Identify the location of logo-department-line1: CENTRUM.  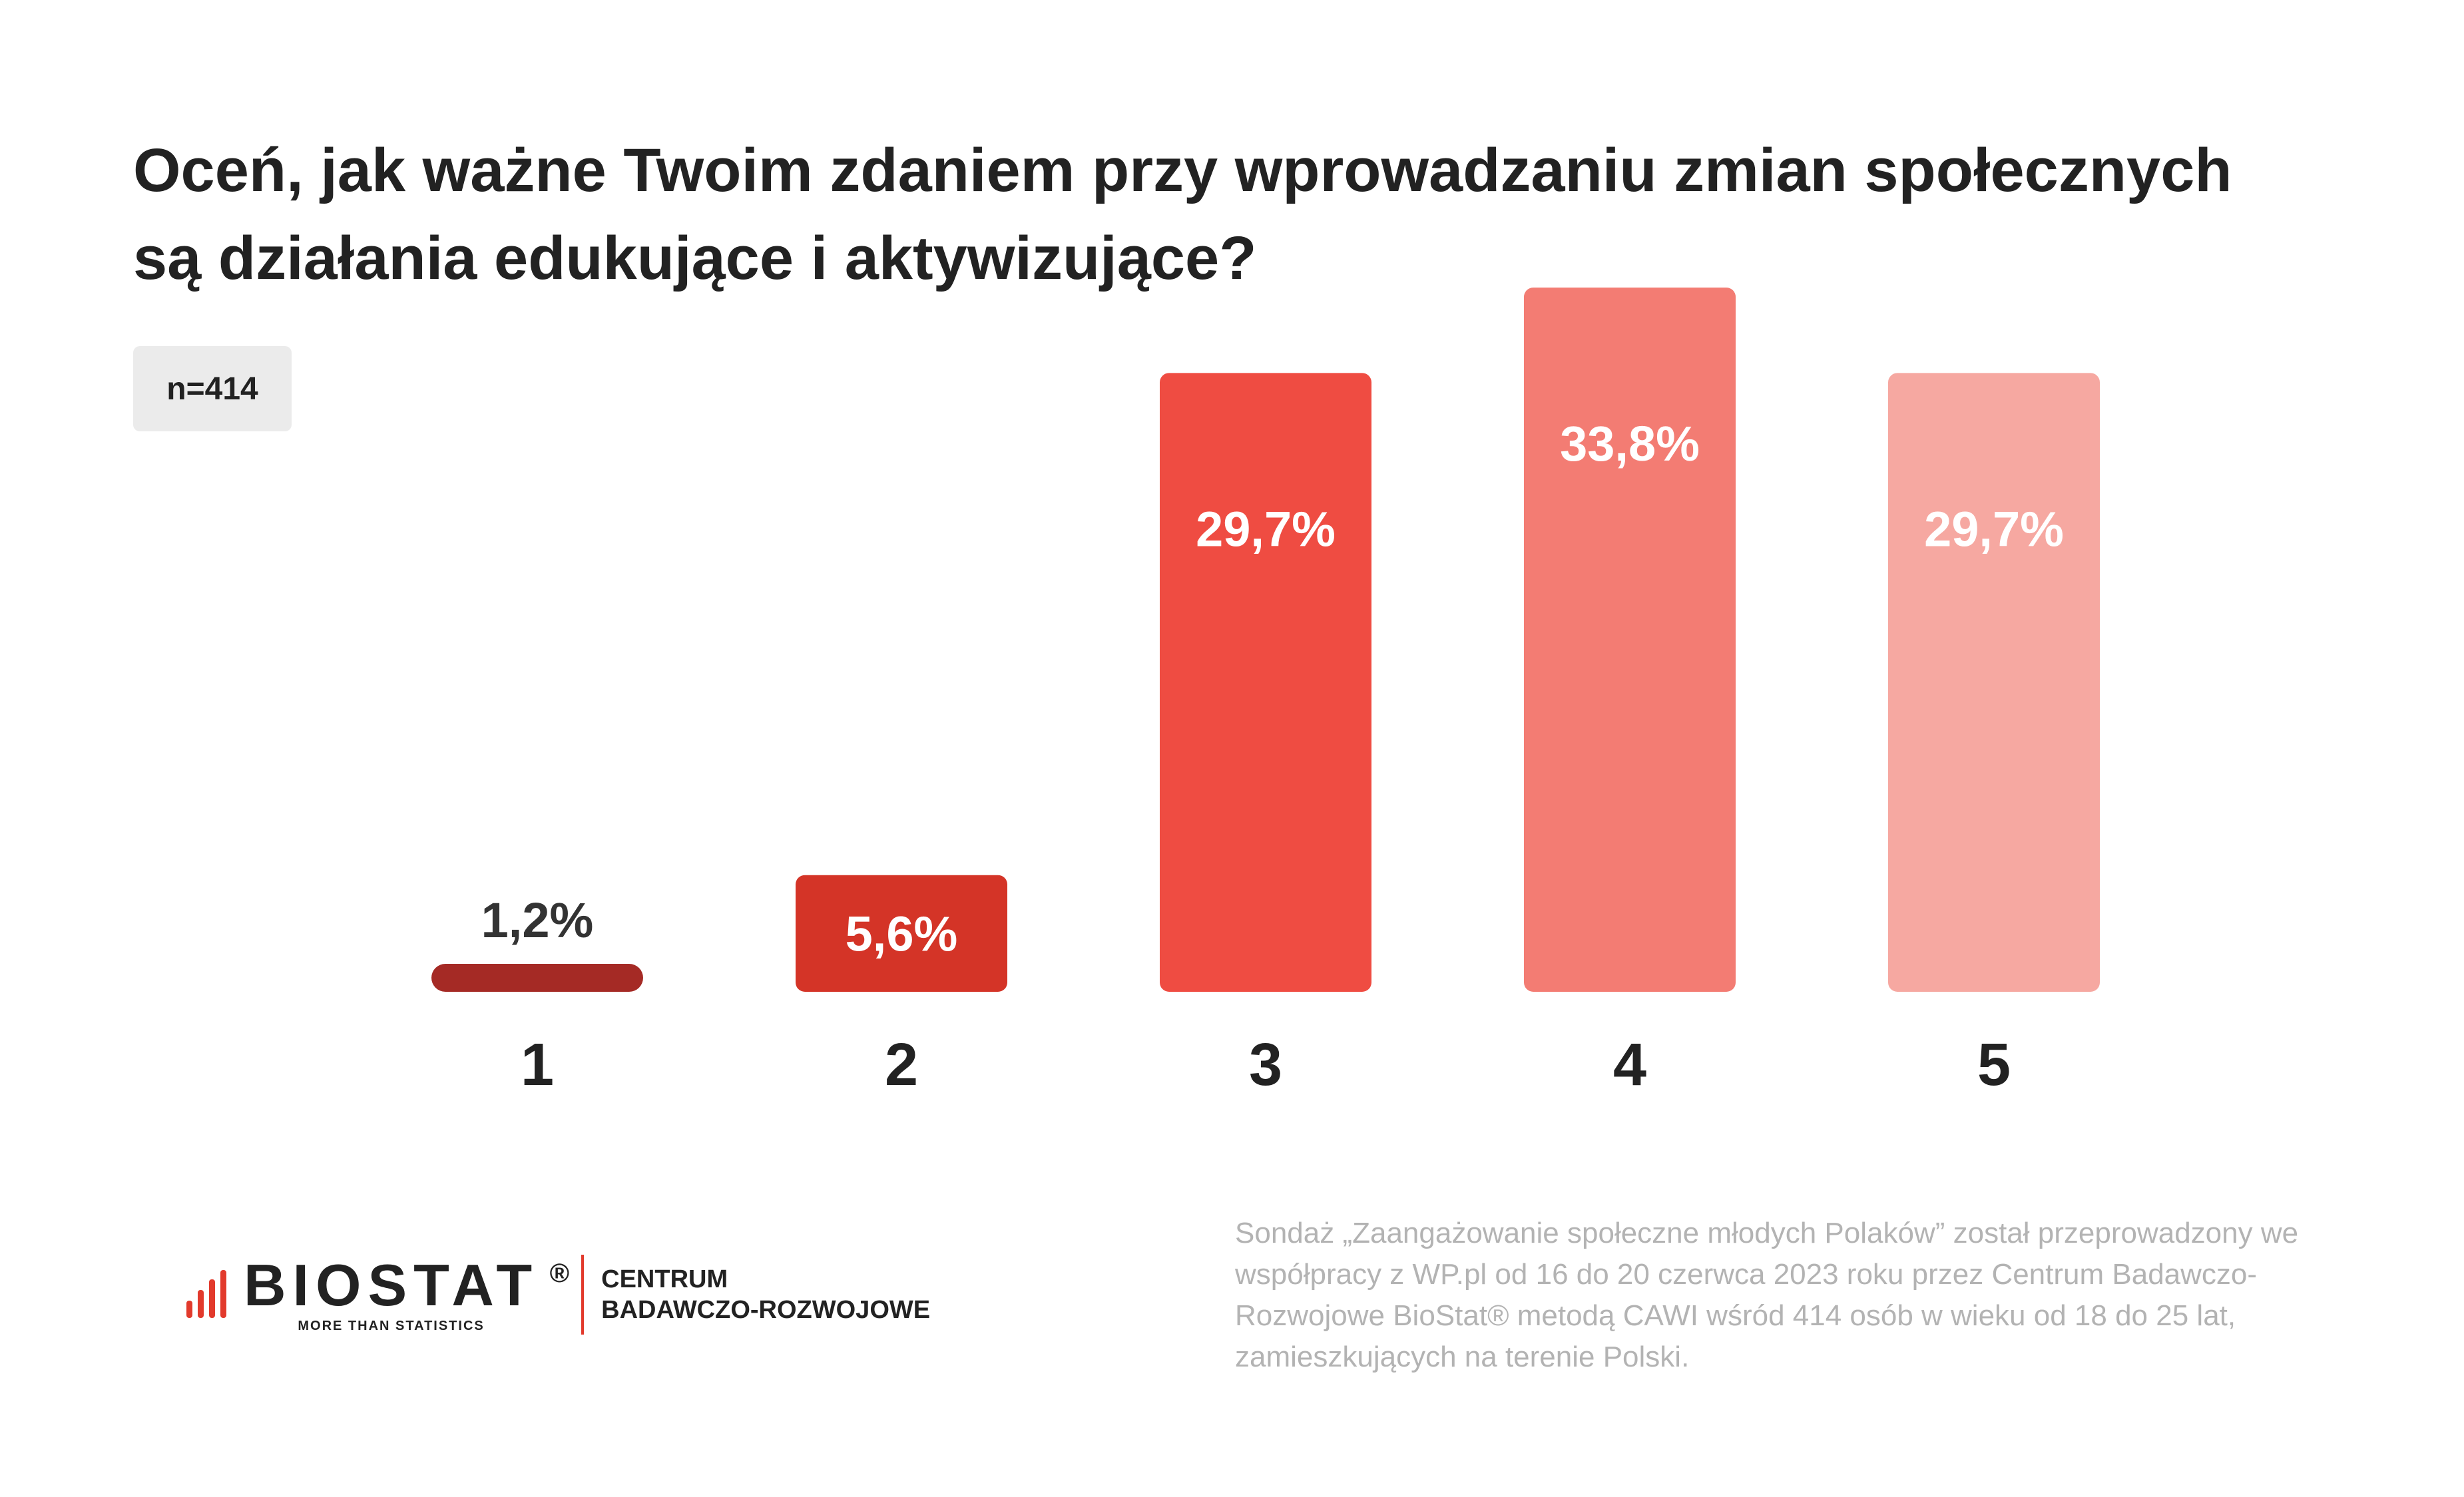
(664, 1279).